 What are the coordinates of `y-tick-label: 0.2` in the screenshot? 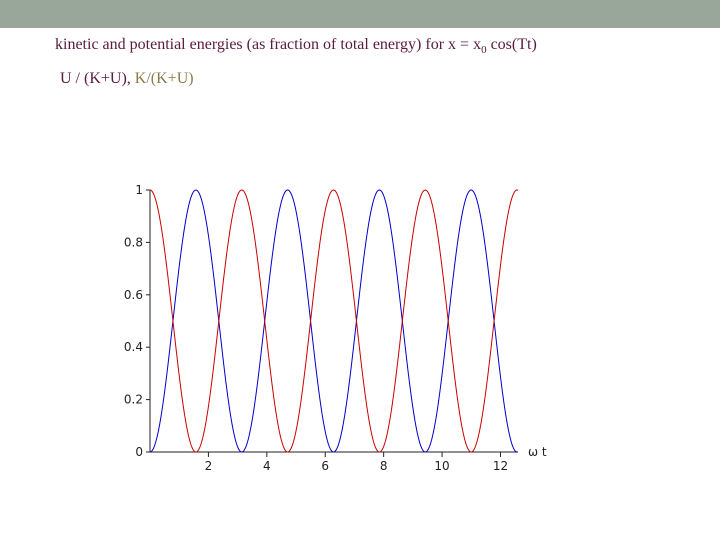 It's located at (133, 400).